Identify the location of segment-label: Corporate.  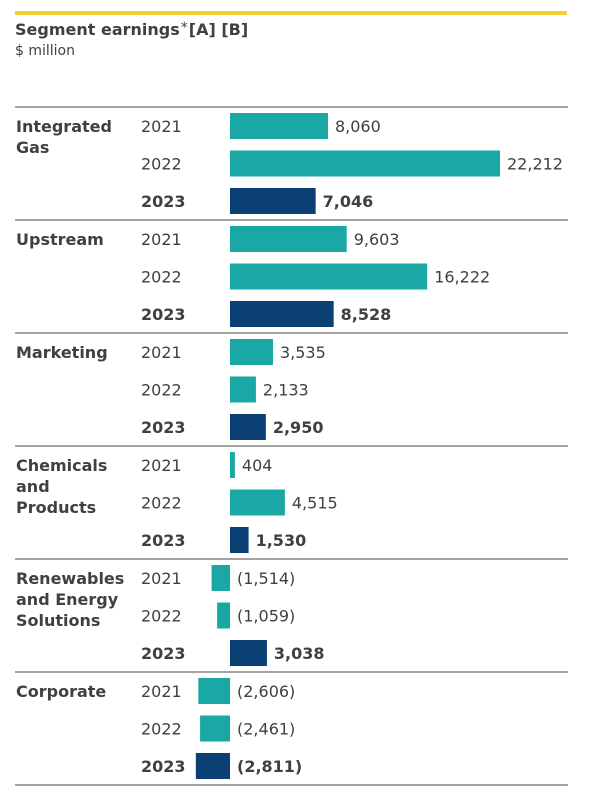
(61, 691).